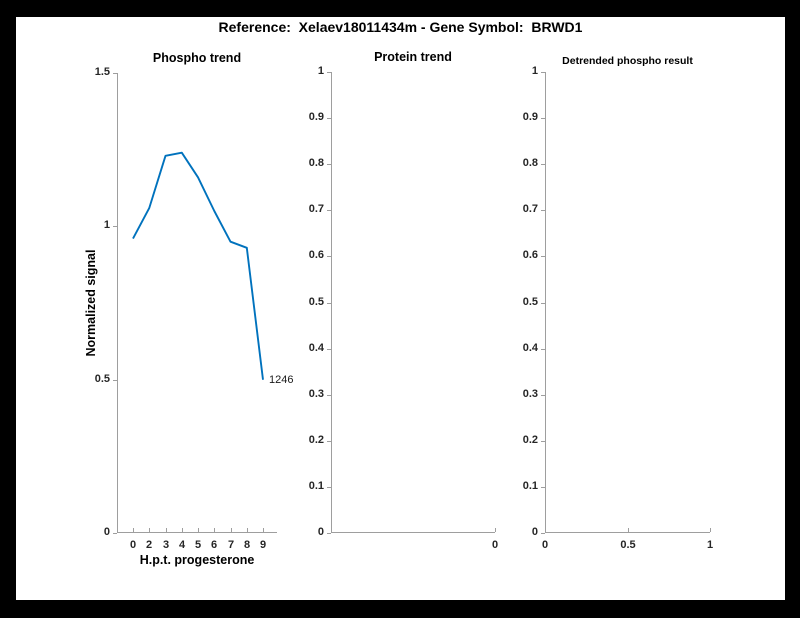  I want to click on x-tick-label: 1, so click(710, 545).